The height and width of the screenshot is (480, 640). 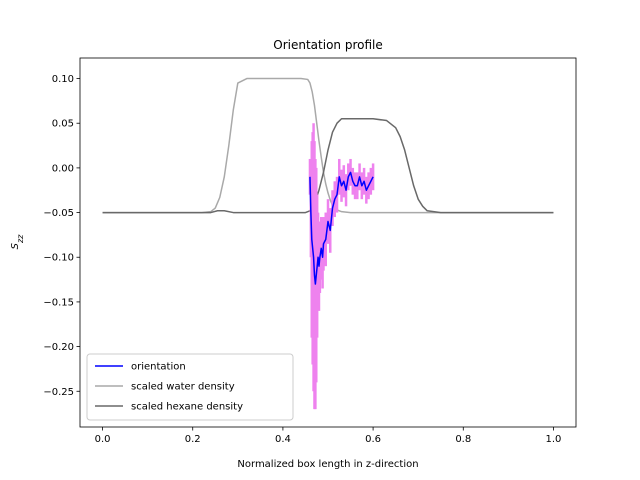 I want to click on legend-entry: scaled water density, so click(x=183, y=387).